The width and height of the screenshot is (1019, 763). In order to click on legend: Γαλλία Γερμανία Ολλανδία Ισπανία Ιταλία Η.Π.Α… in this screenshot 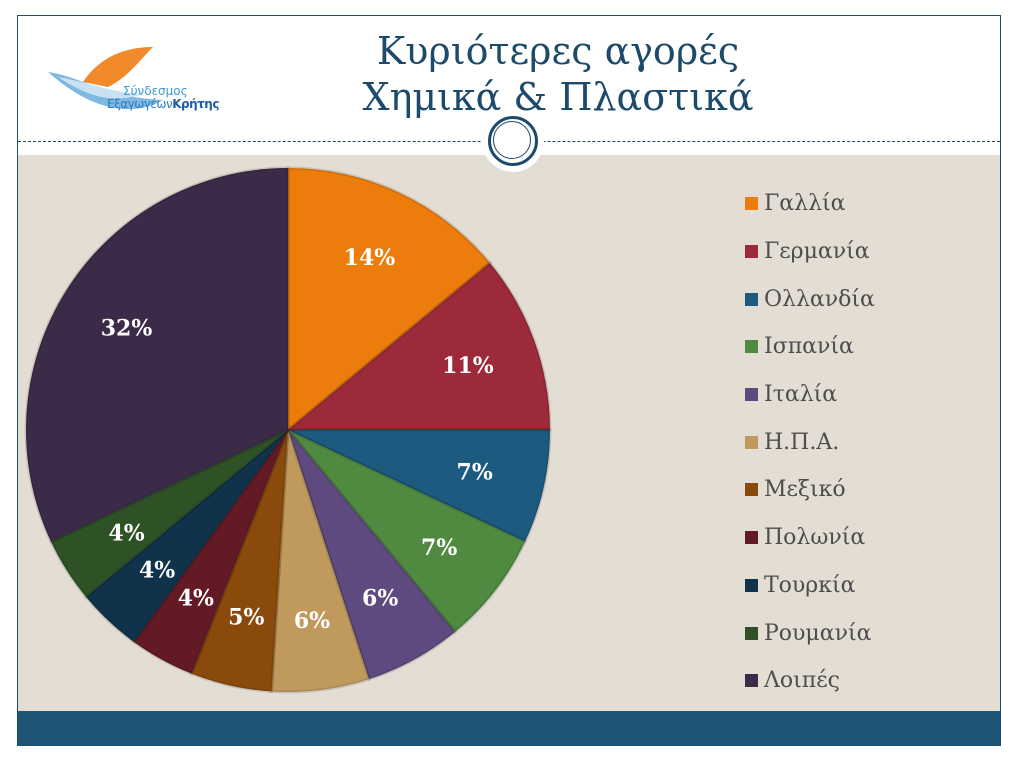, I will do `click(810, 442)`.